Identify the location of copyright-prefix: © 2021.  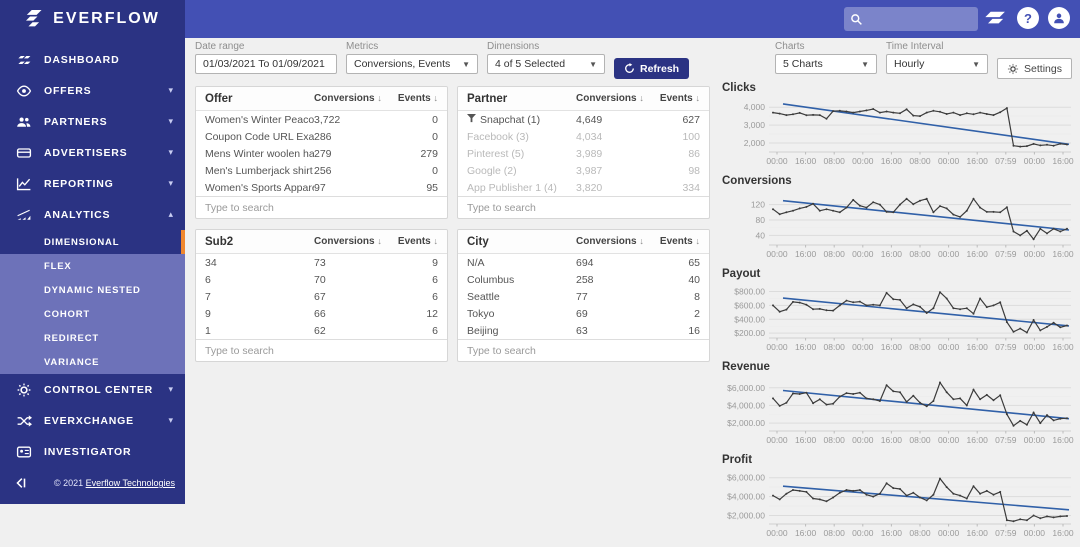
(68, 483).